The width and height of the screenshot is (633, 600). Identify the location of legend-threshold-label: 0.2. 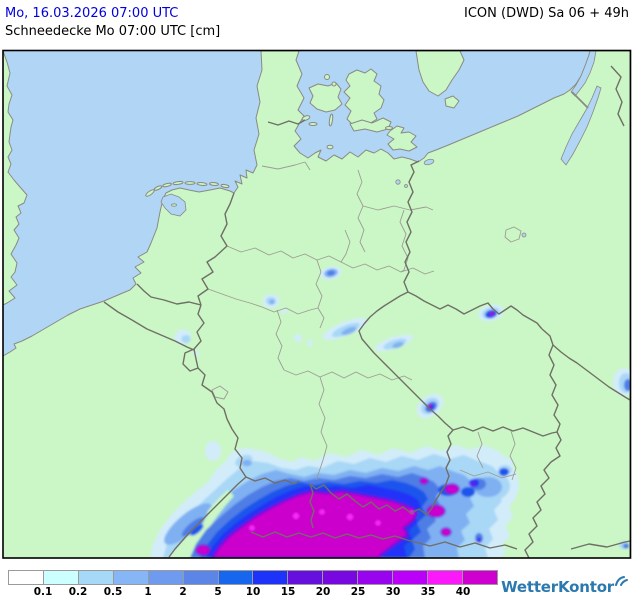
(78, 592).